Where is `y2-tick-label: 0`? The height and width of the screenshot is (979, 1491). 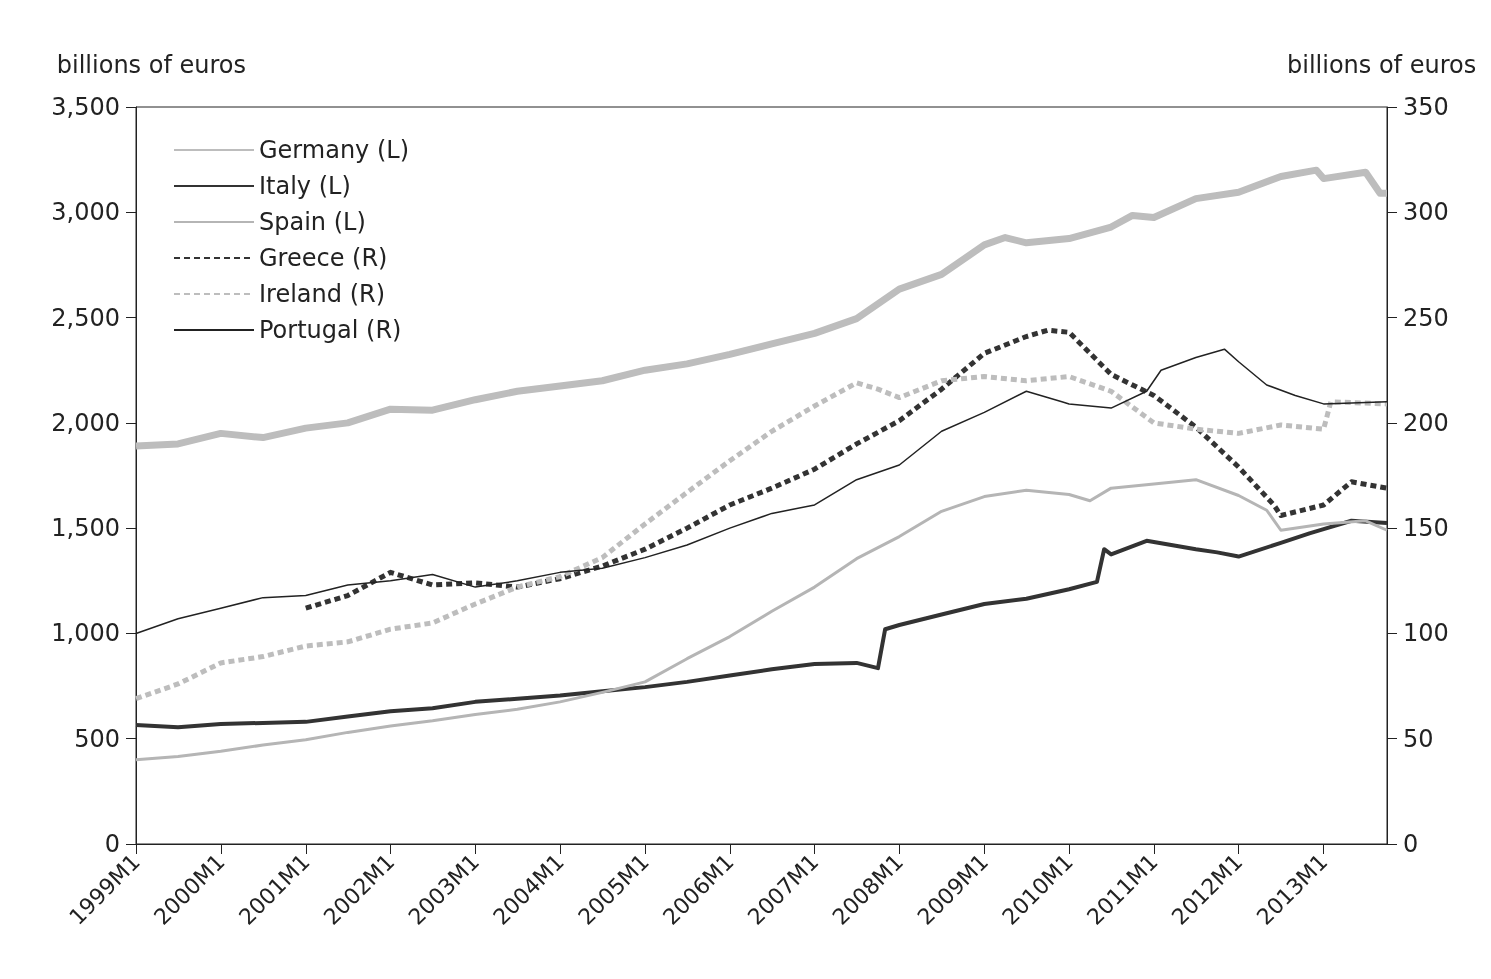
y2-tick-label: 0 is located at coordinates (1411, 844).